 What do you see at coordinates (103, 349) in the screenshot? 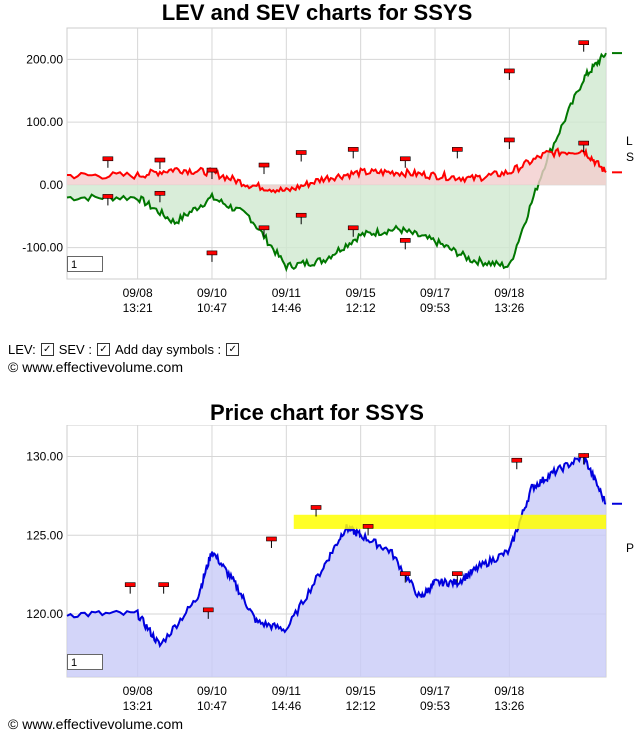
I see `sev-checkbox: ✓` at bounding box center [103, 349].